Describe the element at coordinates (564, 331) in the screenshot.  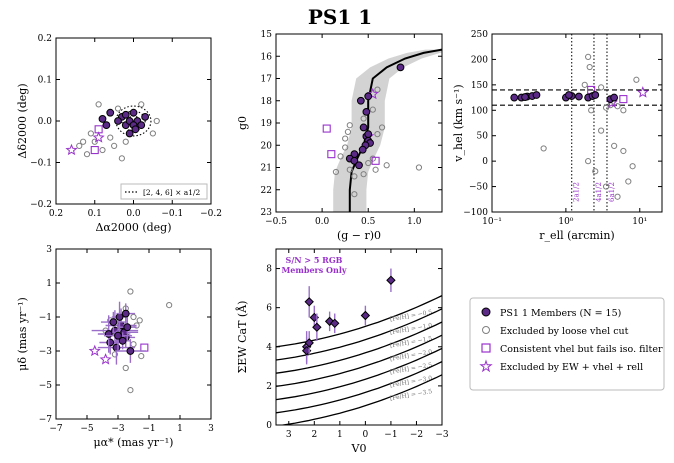
I see `legend-label-excluded-vhel: Excluded by loose vhel cut` at that location.